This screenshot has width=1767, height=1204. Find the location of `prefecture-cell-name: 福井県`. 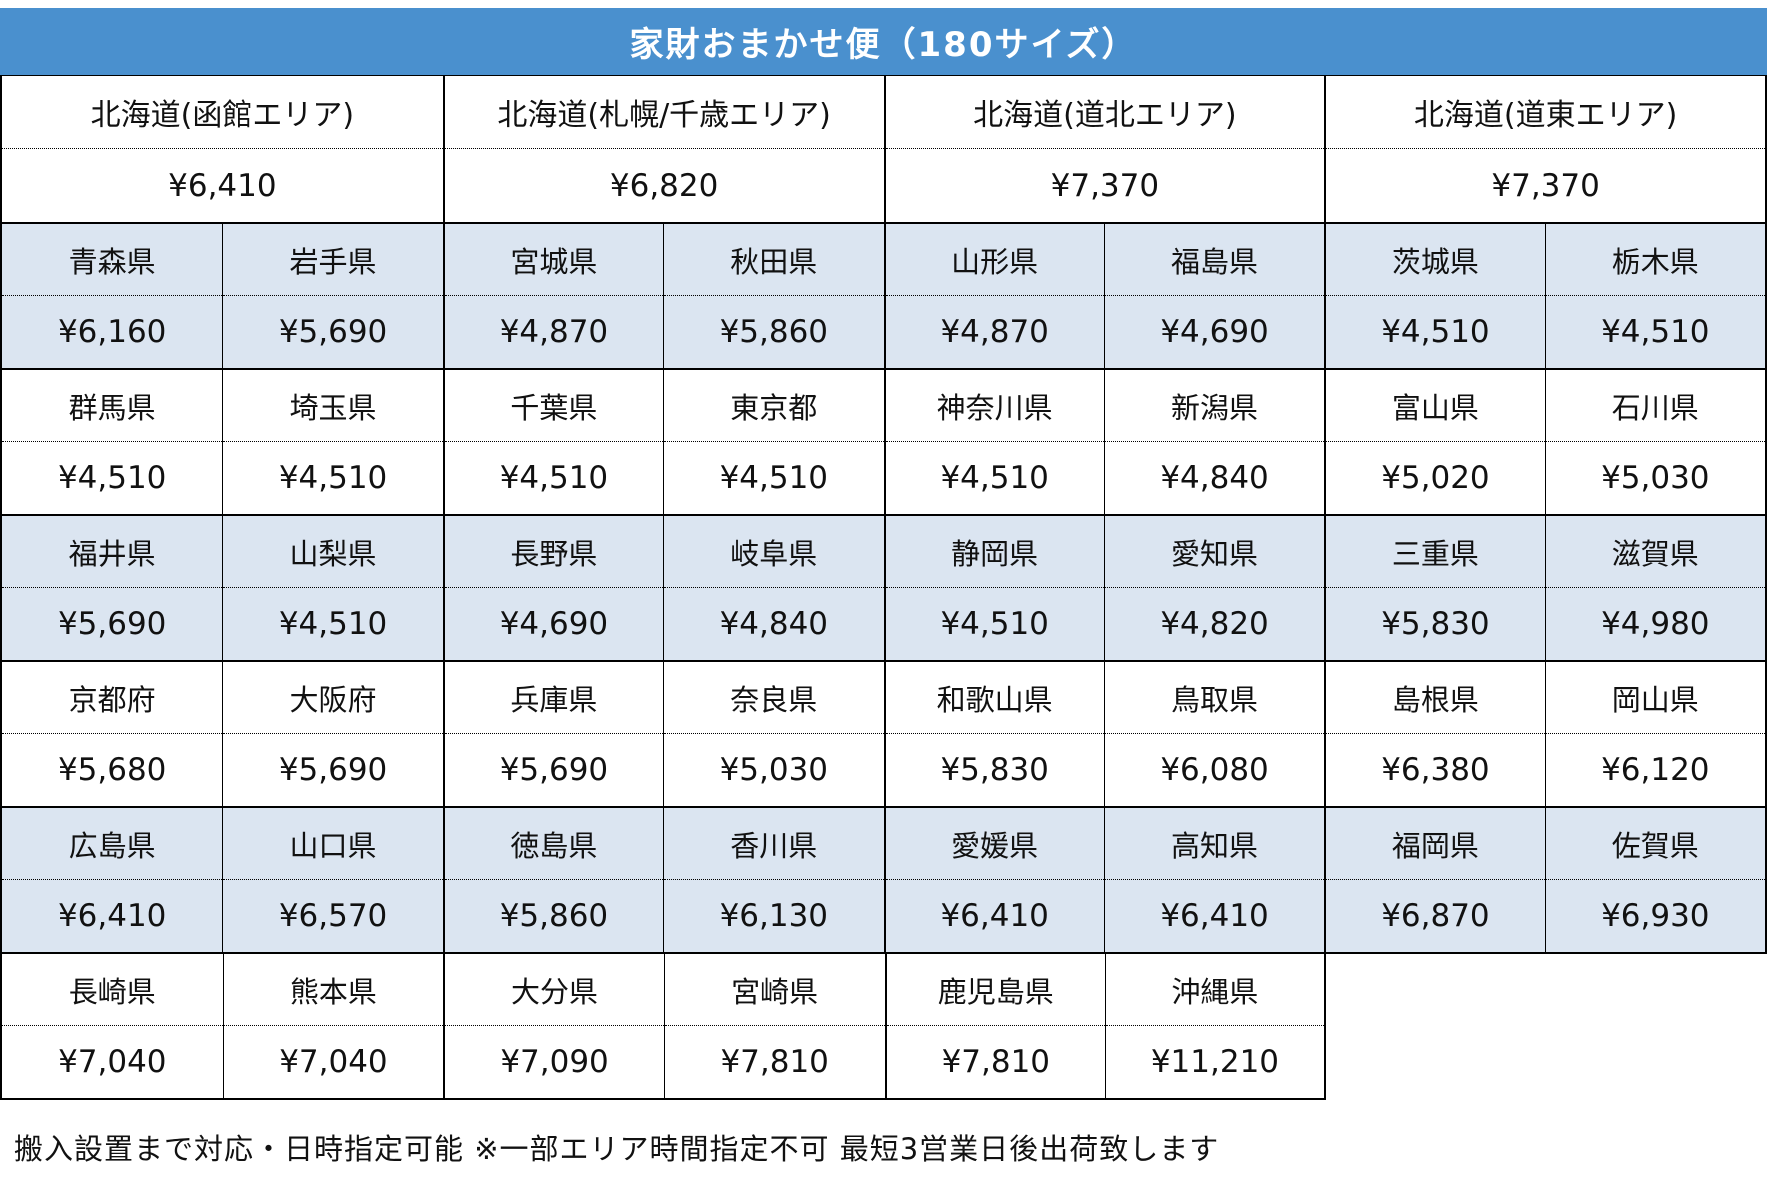

prefecture-cell-name: 福井県 is located at coordinates (112, 552).